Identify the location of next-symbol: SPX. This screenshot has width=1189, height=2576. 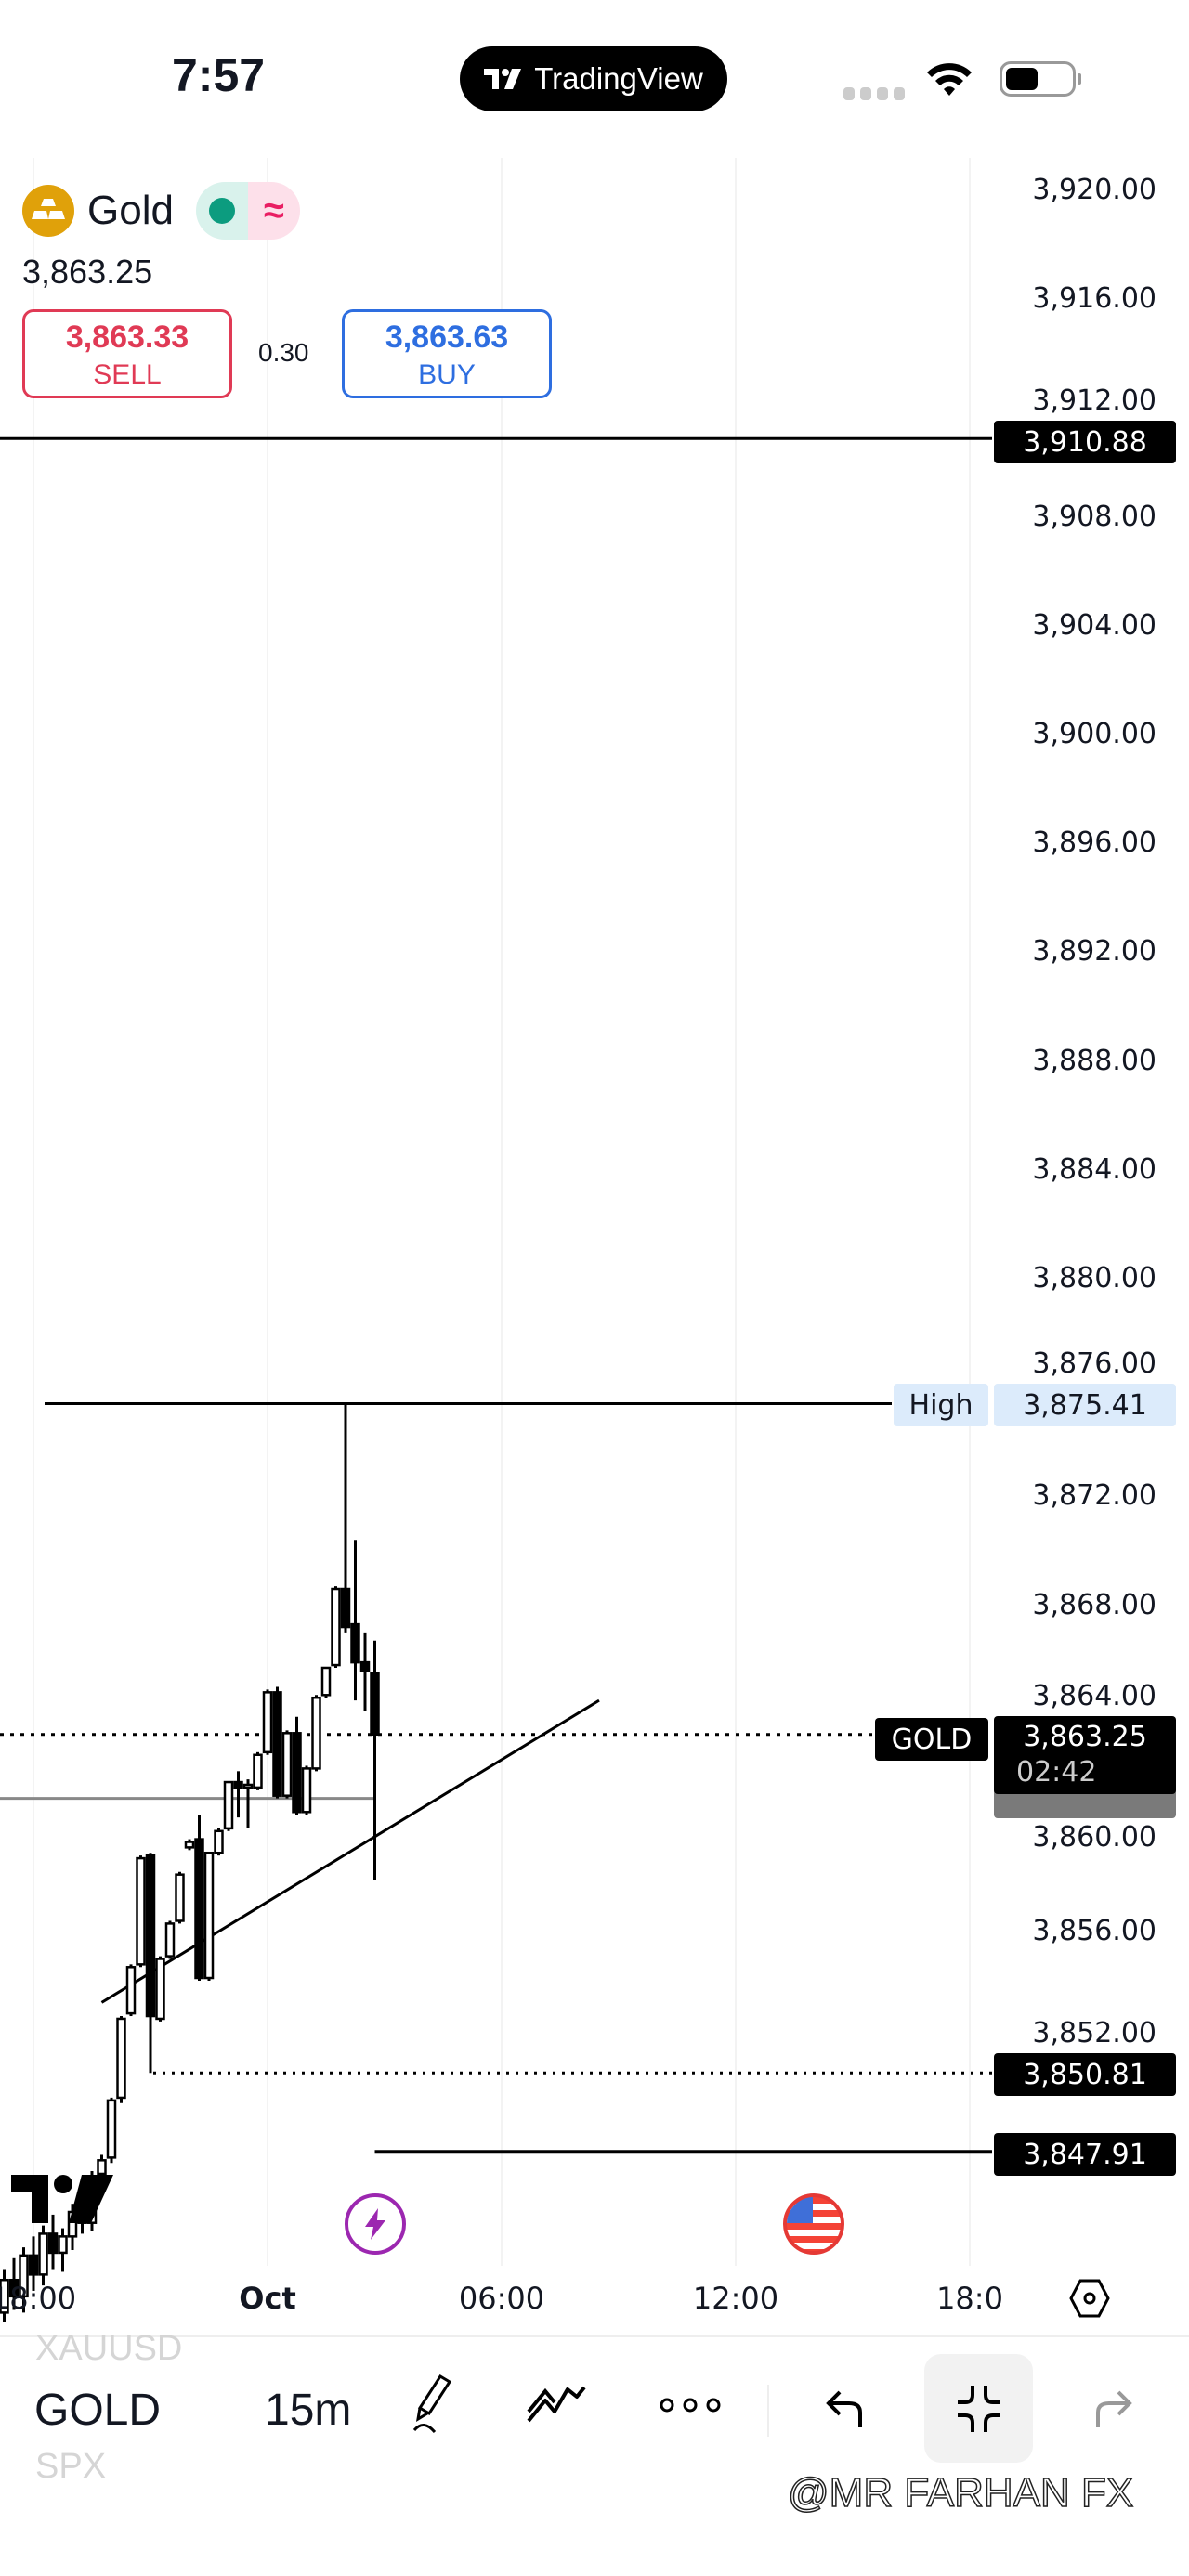
(71, 2466).